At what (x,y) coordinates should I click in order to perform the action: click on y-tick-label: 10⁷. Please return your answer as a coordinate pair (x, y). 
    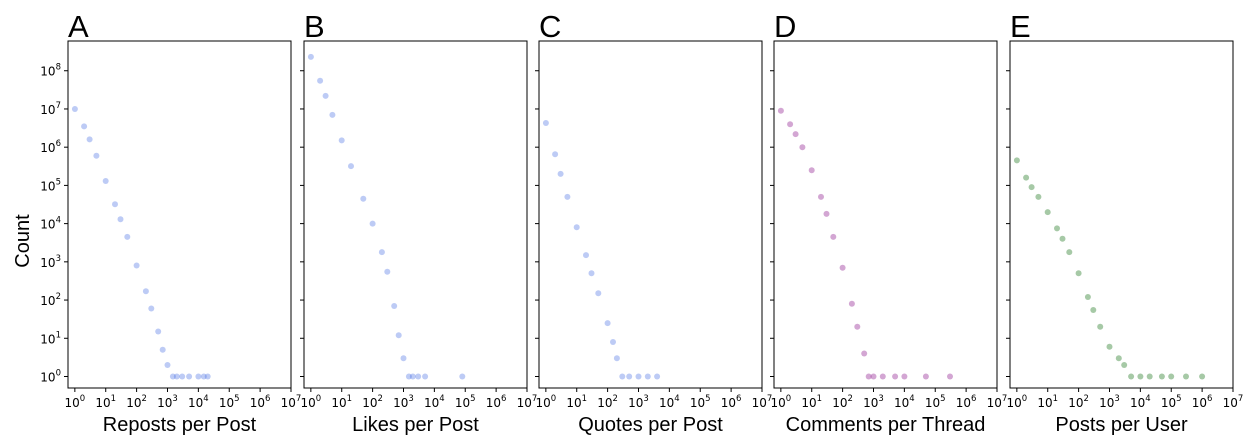
    Looking at the image, I should click on (50, 109).